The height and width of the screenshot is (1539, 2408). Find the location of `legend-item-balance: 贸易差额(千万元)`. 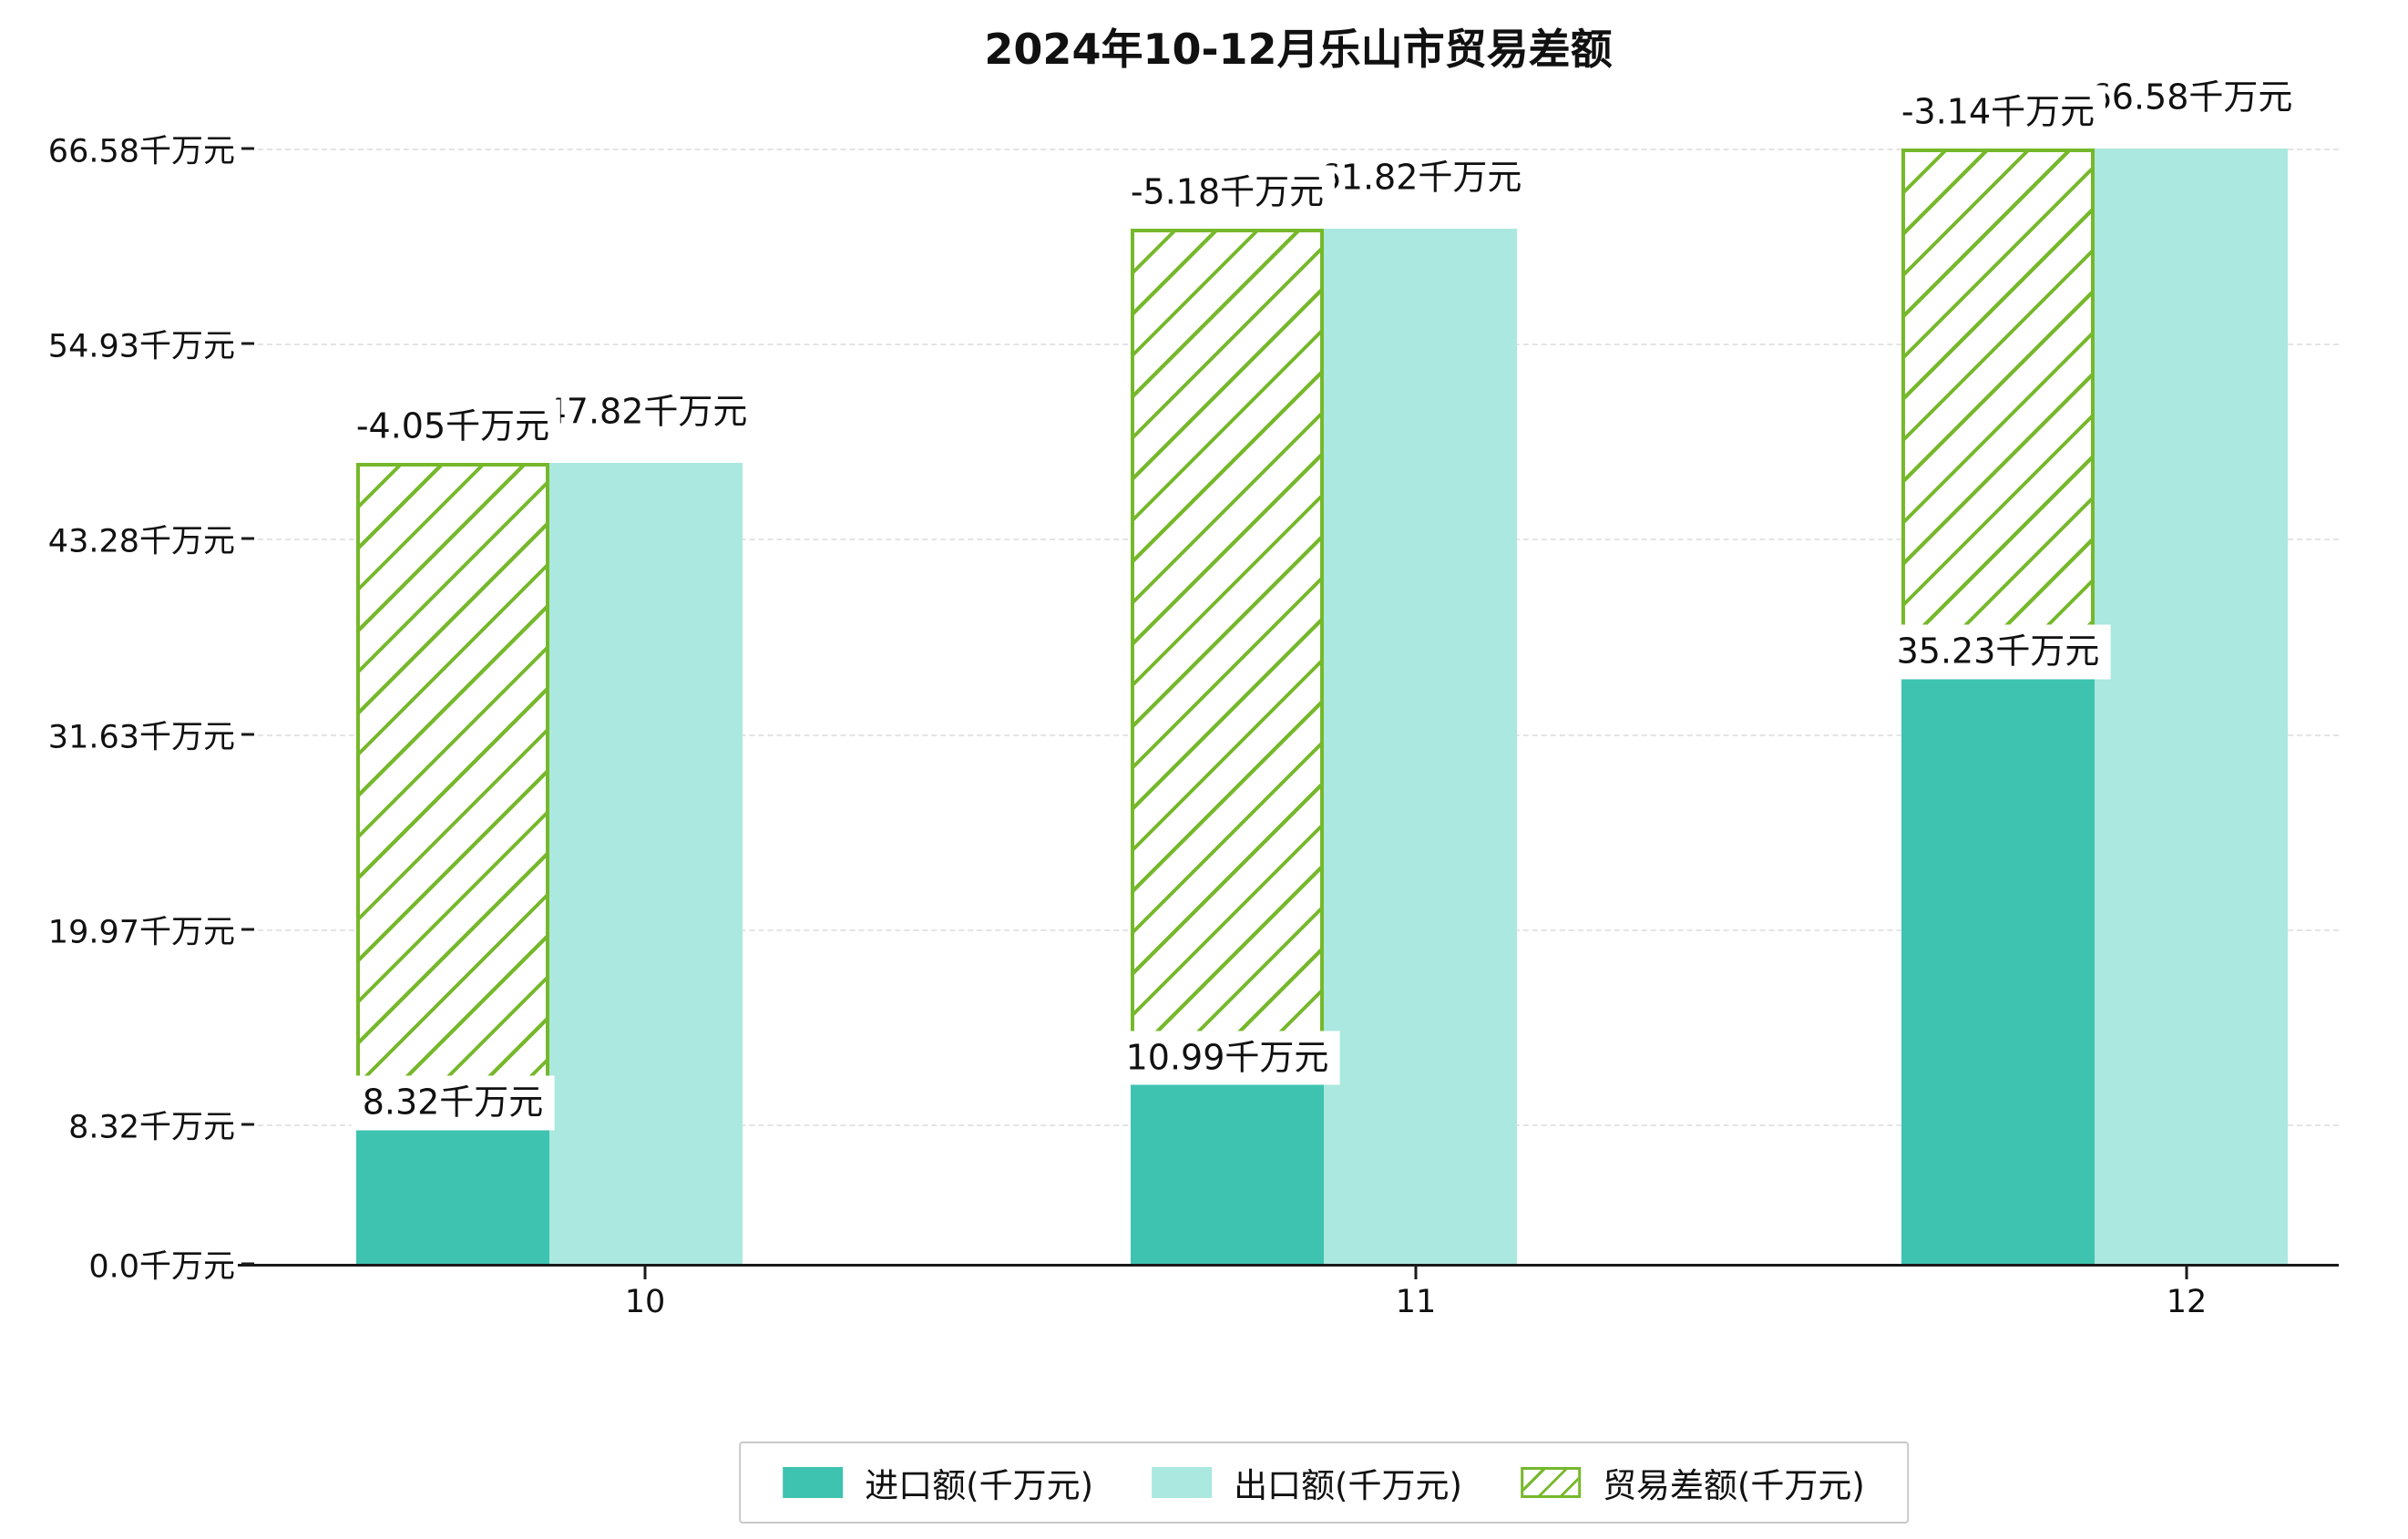

legend-item-balance: 贸易差额(千万元) is located at coordinates (1692, 1482).